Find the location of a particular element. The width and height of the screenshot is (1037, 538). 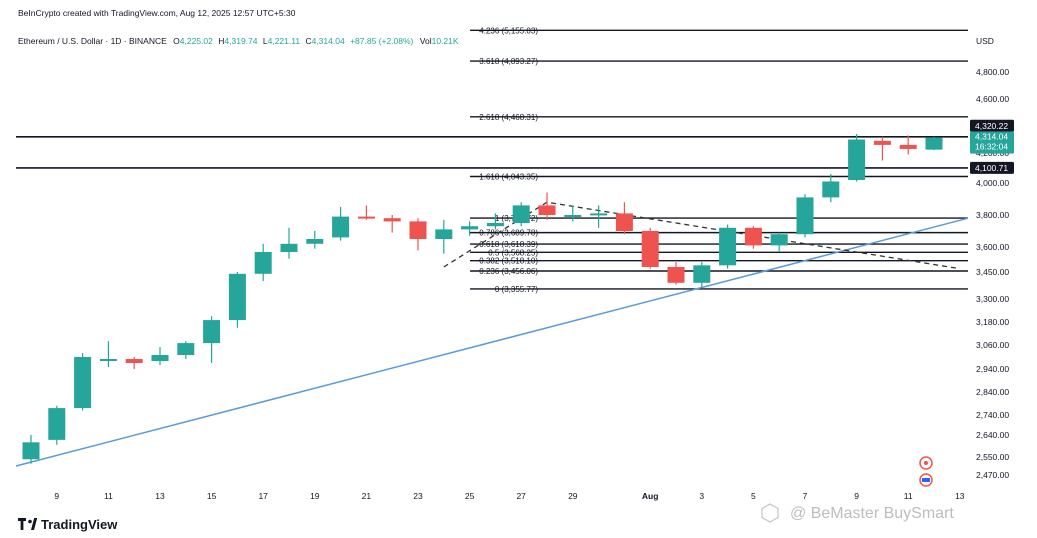

close-value: 4,314.04 is located at coordinates (328, 41).